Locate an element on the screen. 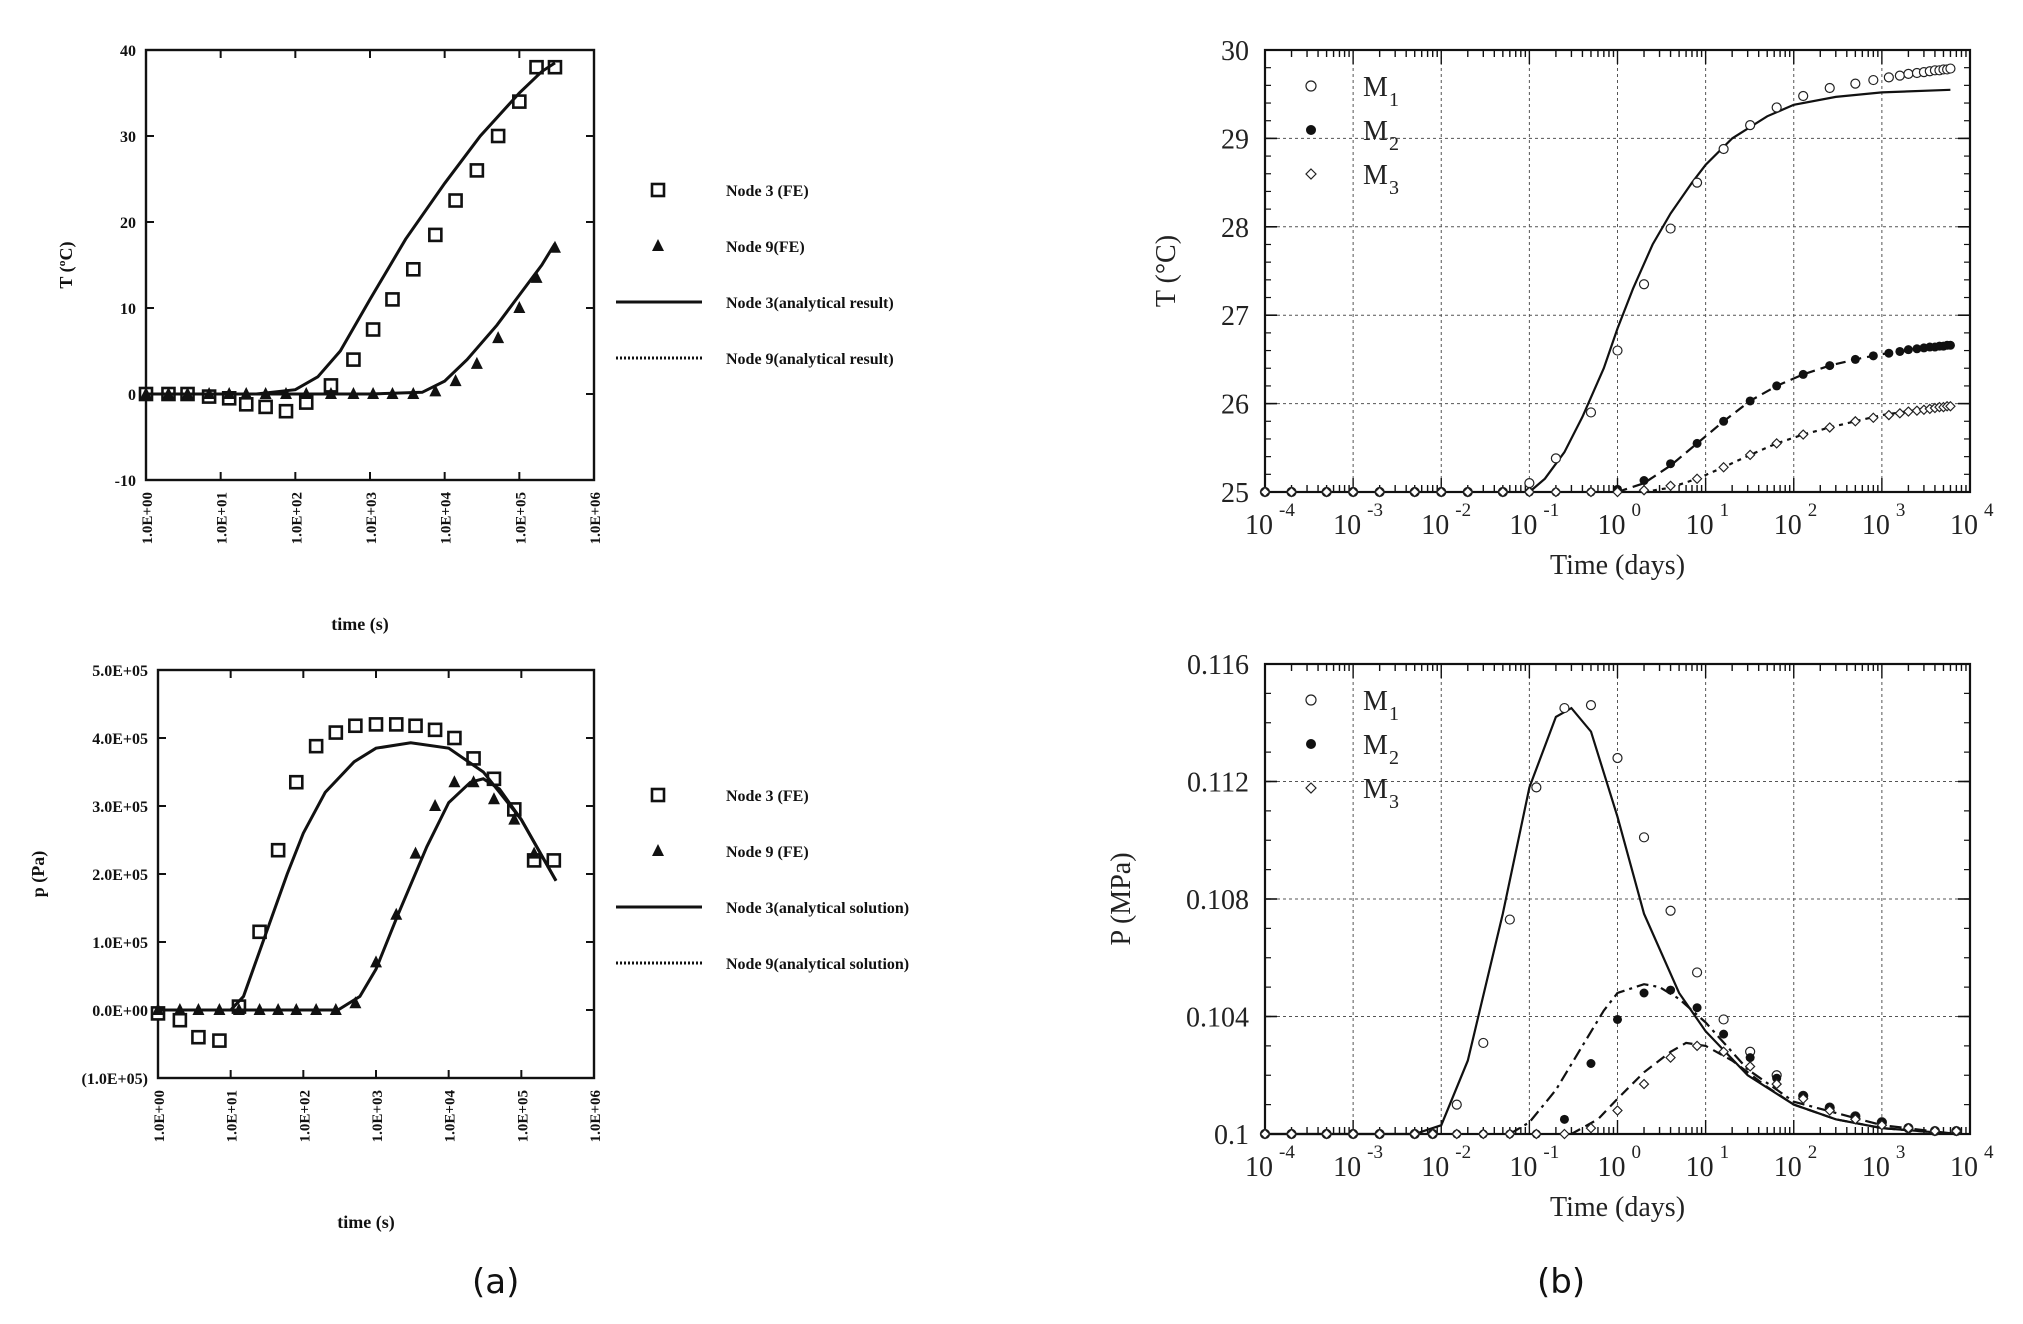 Image resolution: width=2023 pixels, height=1324 pixels. legend-label: Node 3(analytical result) is located at coordinates (810, 303).